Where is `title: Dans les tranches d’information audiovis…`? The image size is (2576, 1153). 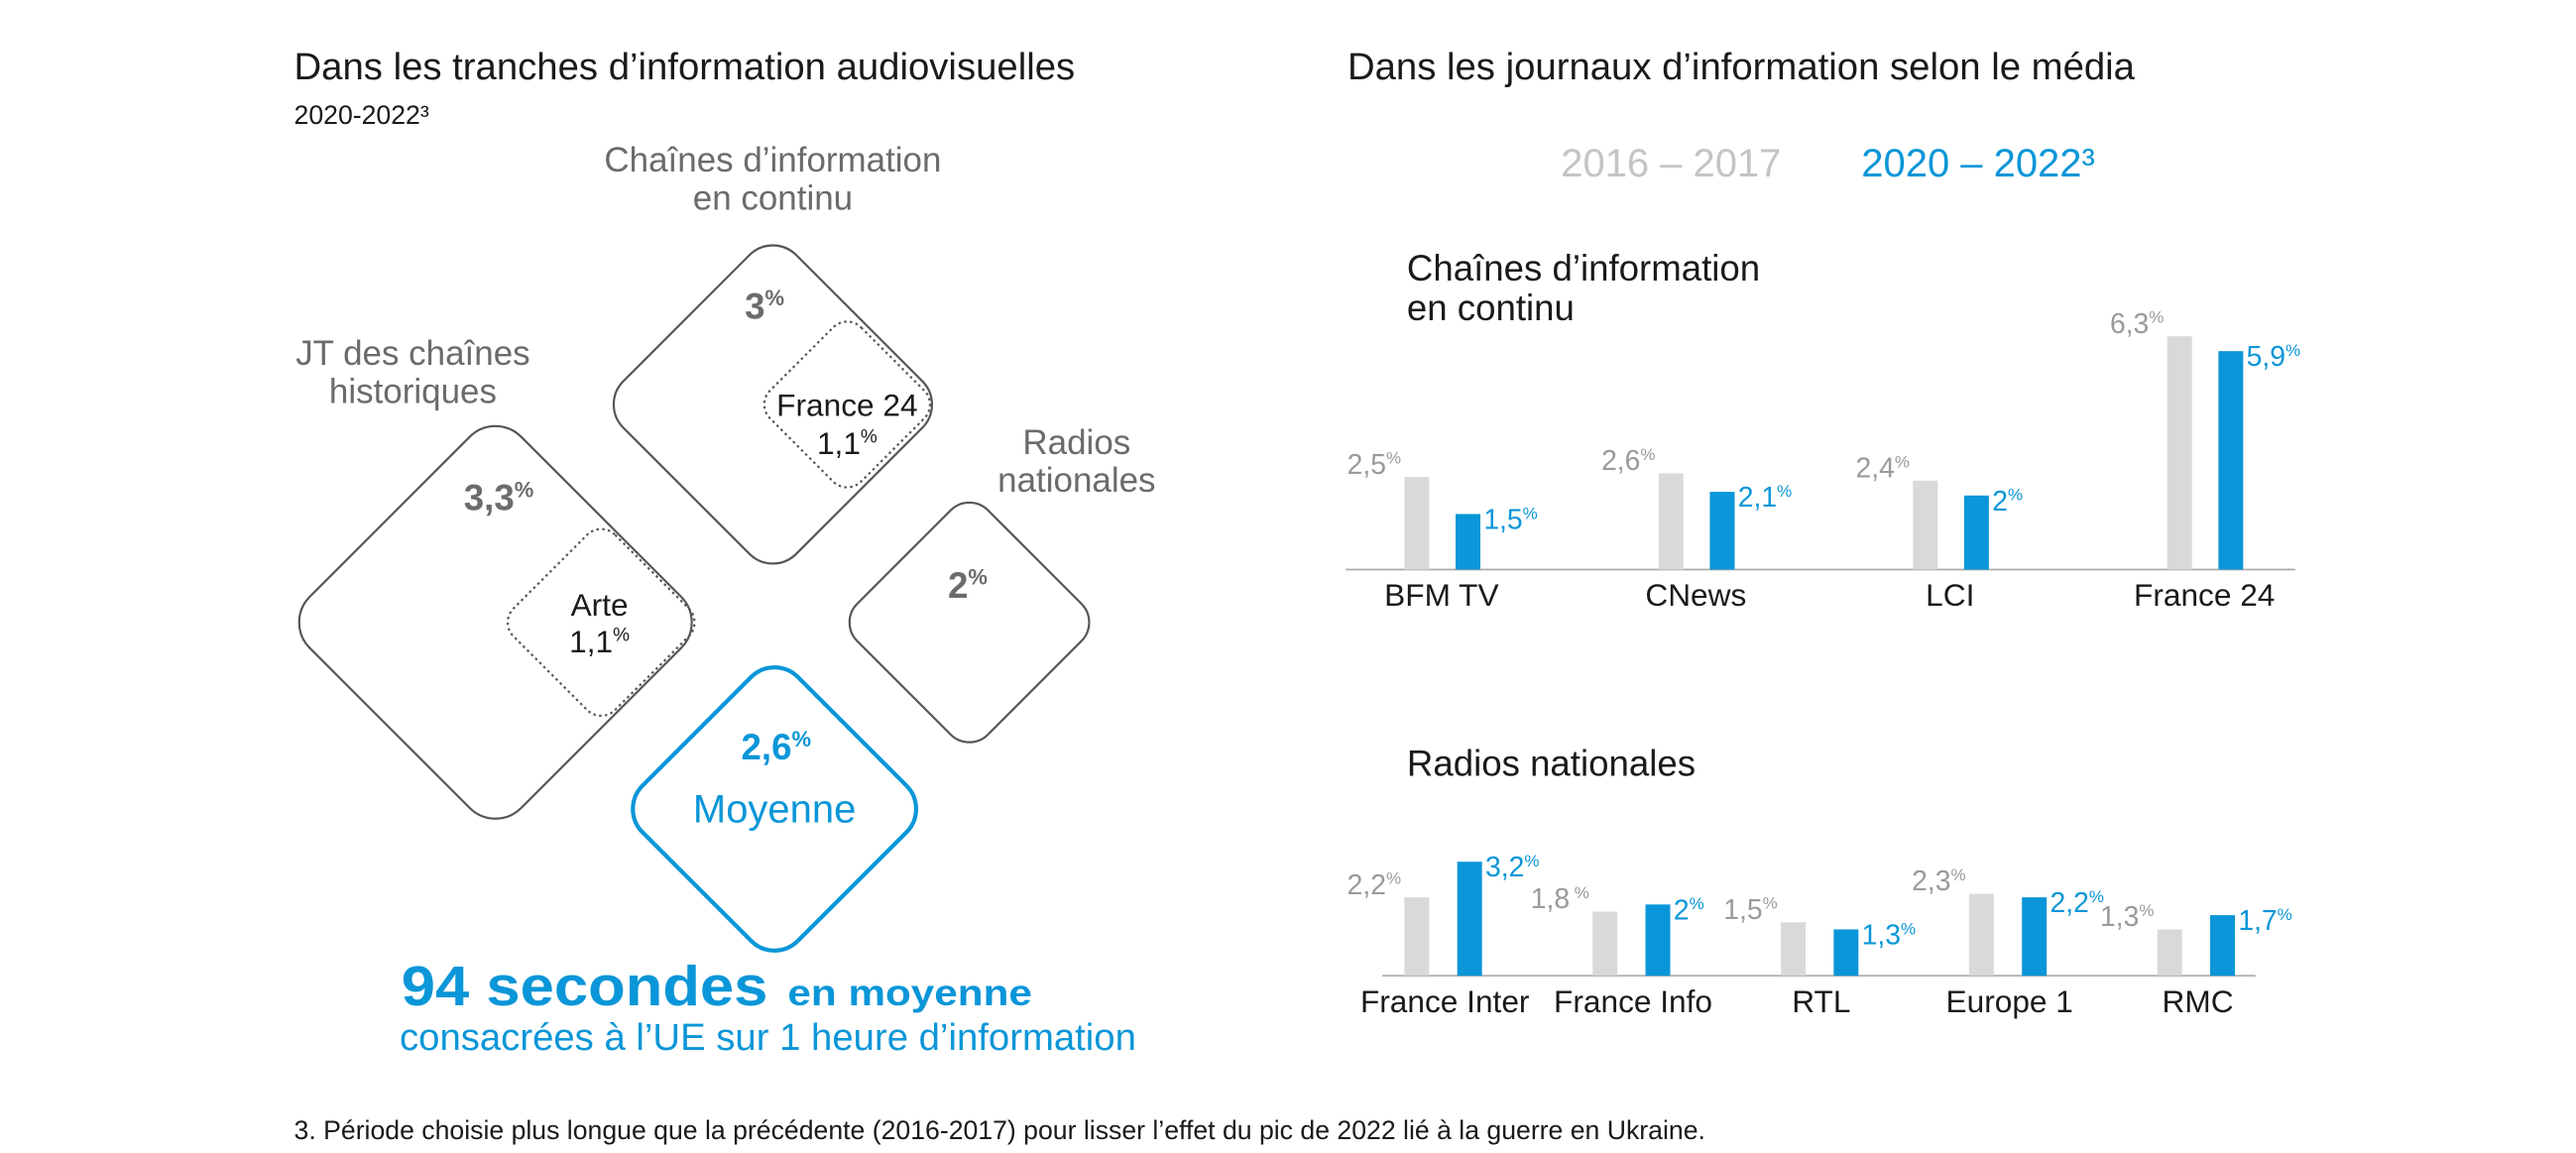
title: Dans les tranches d’information audiovis… is located at coordinates (685, 67).